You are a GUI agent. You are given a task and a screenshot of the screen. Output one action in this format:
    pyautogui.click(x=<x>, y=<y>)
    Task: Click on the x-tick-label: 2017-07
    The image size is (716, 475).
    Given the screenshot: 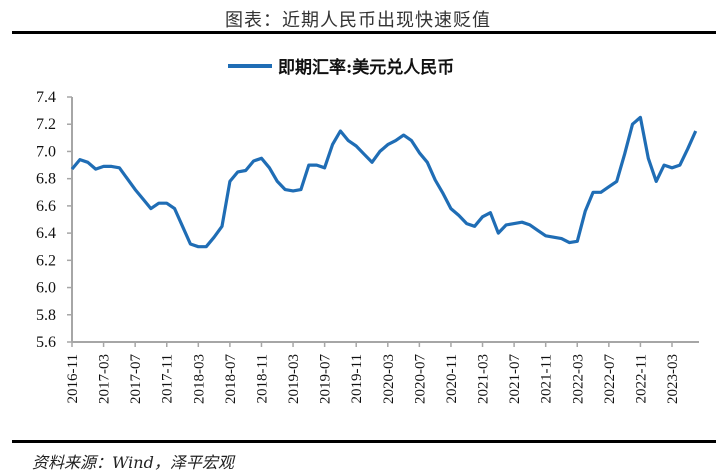 What is the action you would take?
    pyautogui.click(x=136, y=379)
    